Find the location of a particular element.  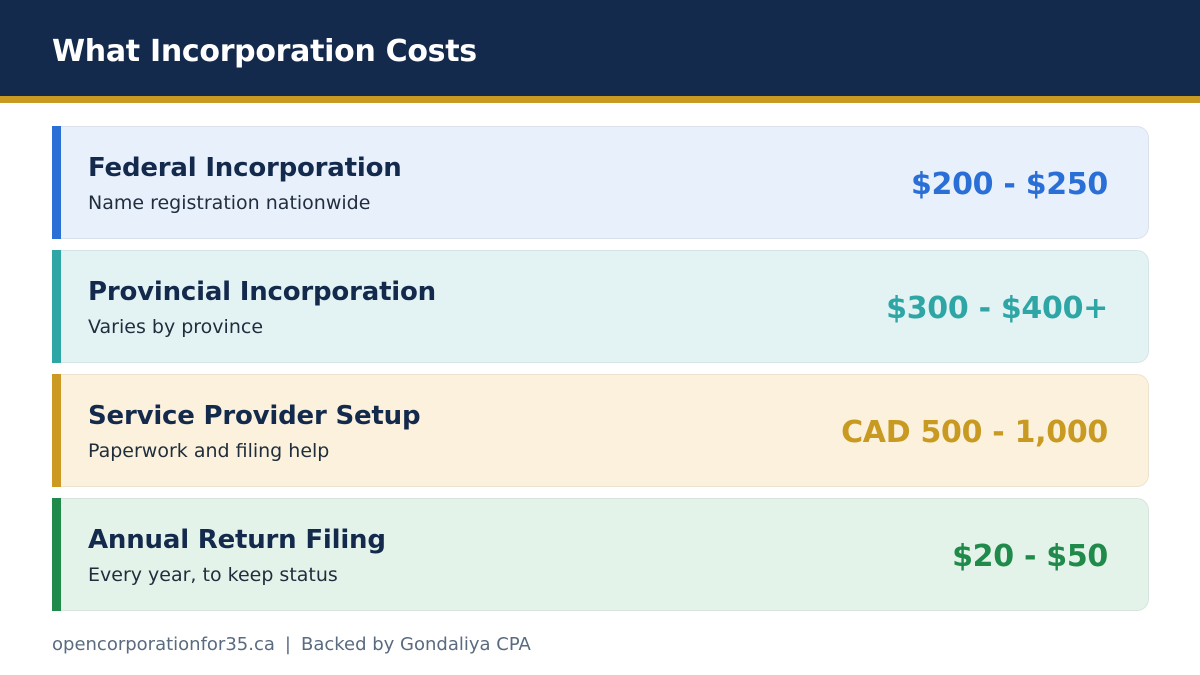

card-title: Provincial Incorporation is located at coordinates (262, 292).